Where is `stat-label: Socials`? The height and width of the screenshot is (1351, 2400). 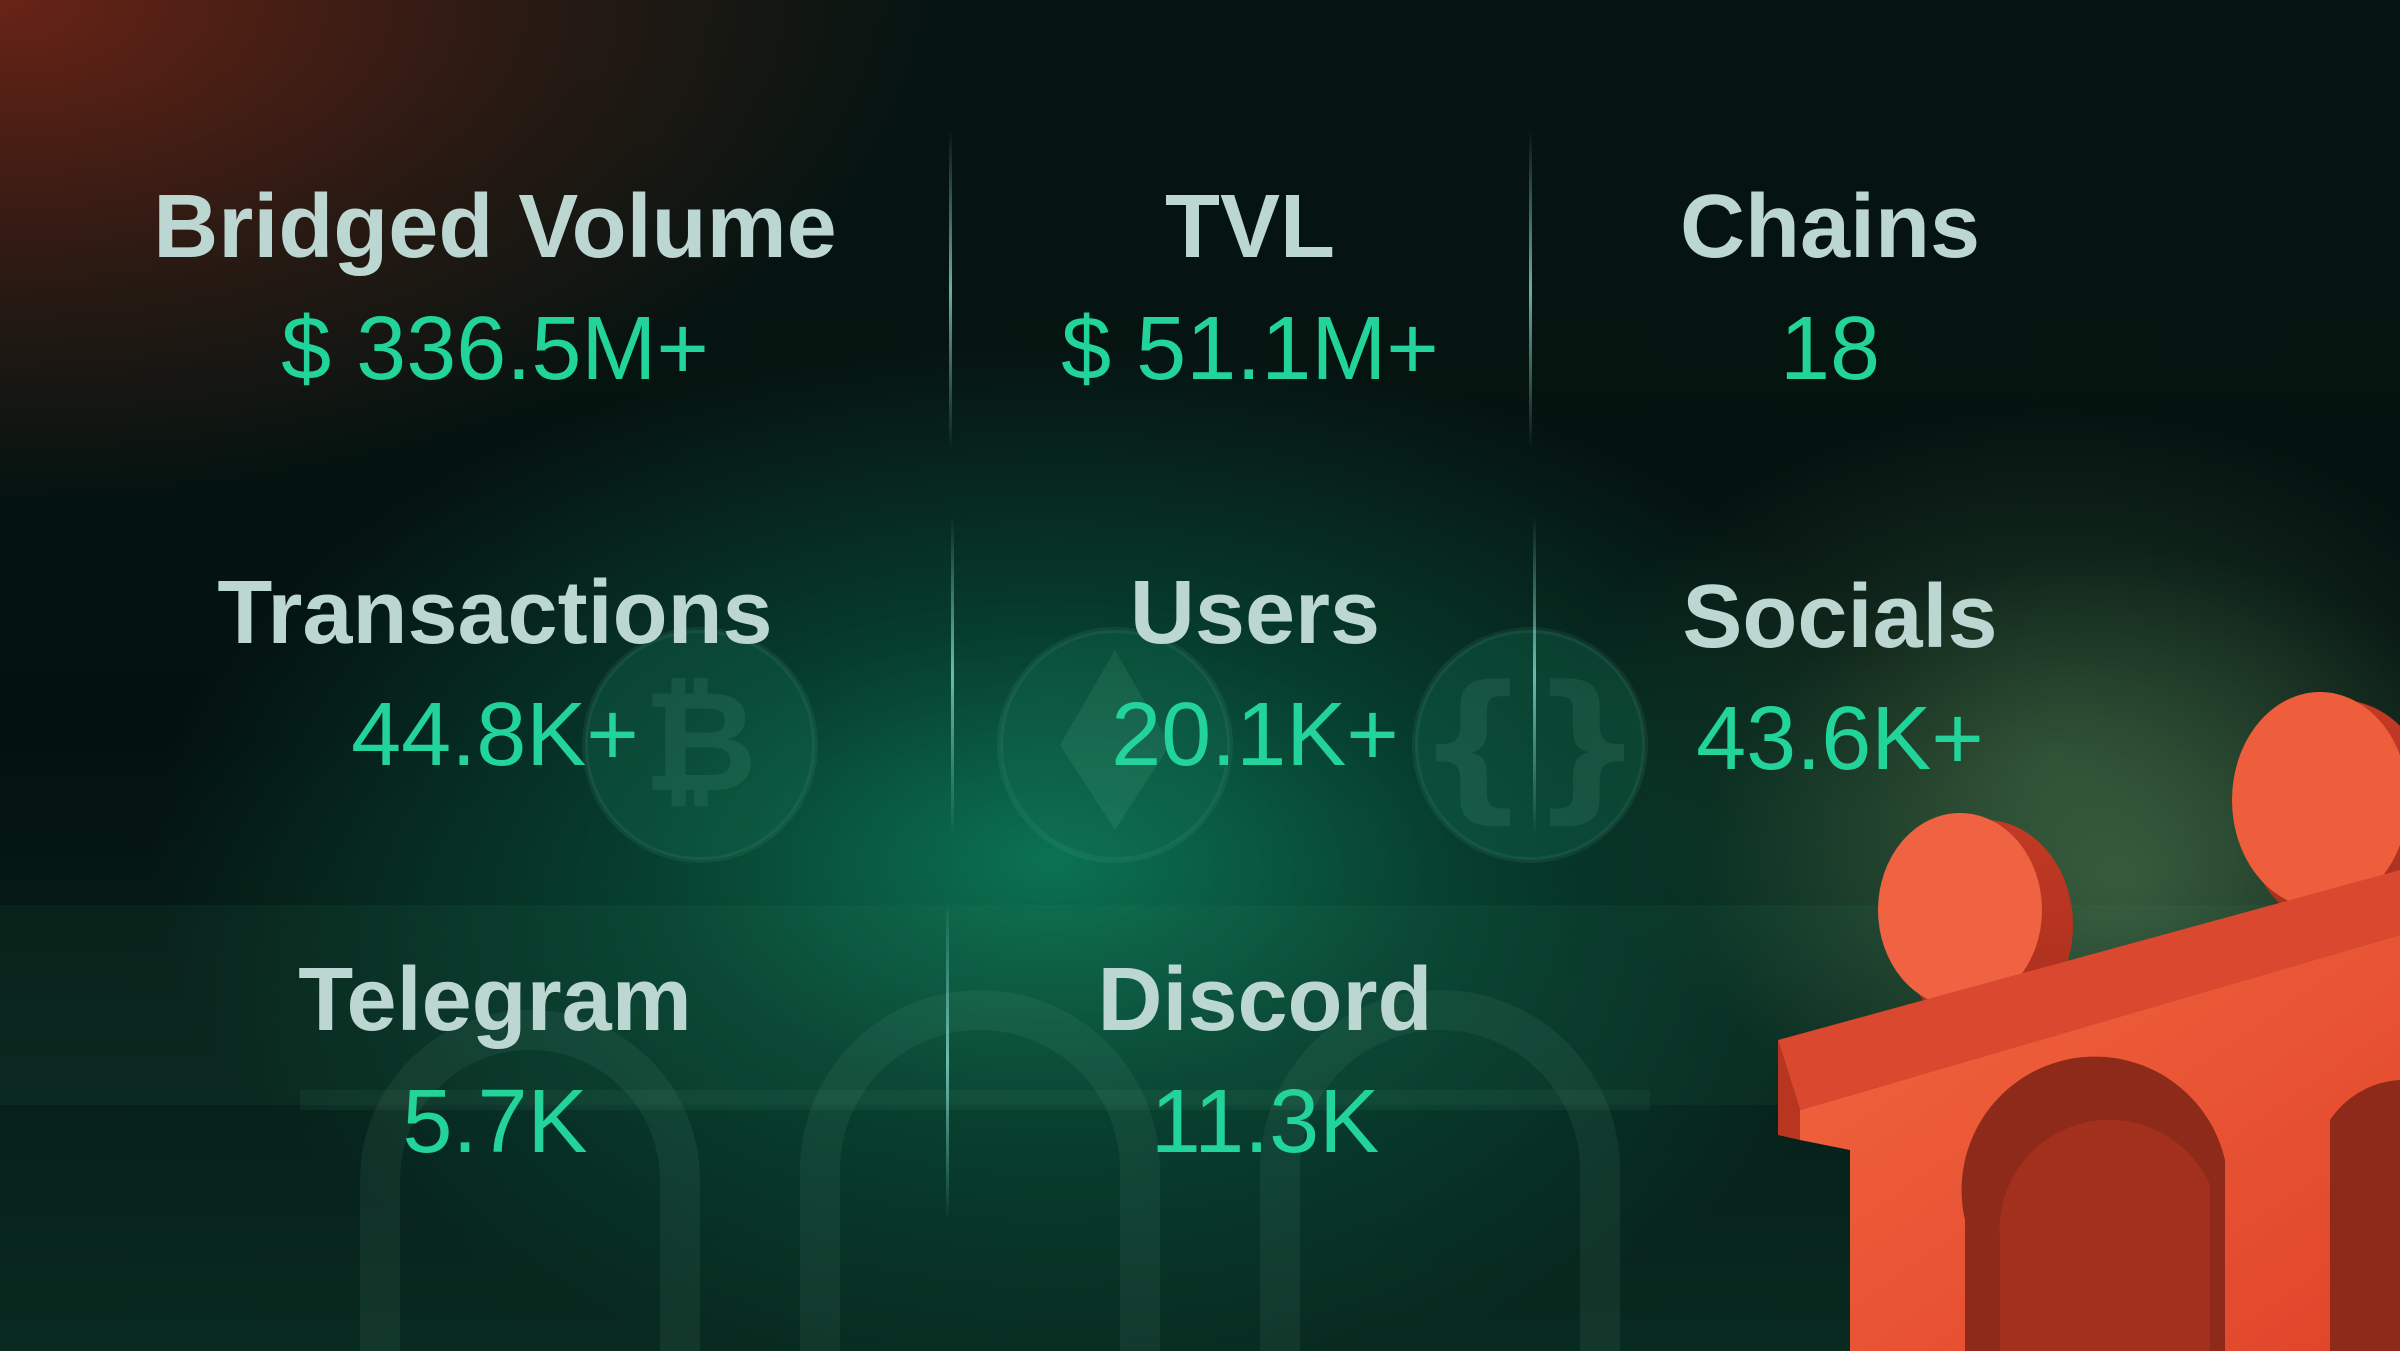 stat-label: Socials is located at coordinates (1840, 617).